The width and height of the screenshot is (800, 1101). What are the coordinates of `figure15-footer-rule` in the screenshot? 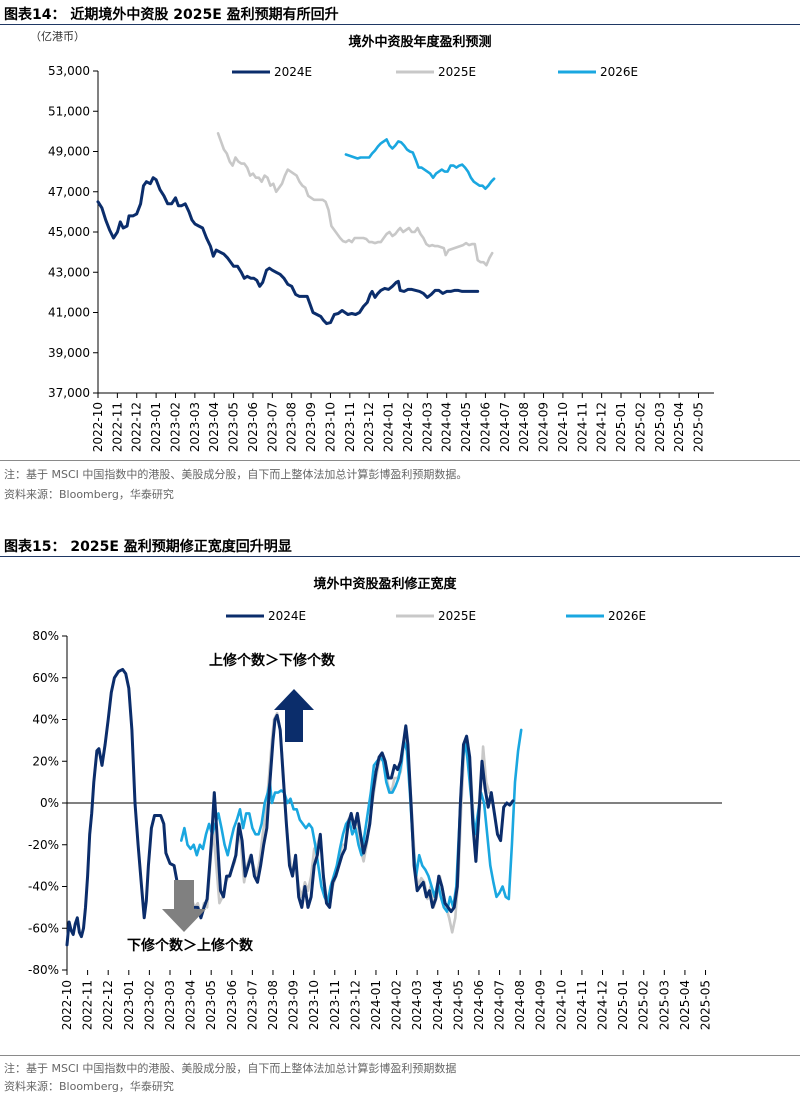 It's located at (400, 1055).